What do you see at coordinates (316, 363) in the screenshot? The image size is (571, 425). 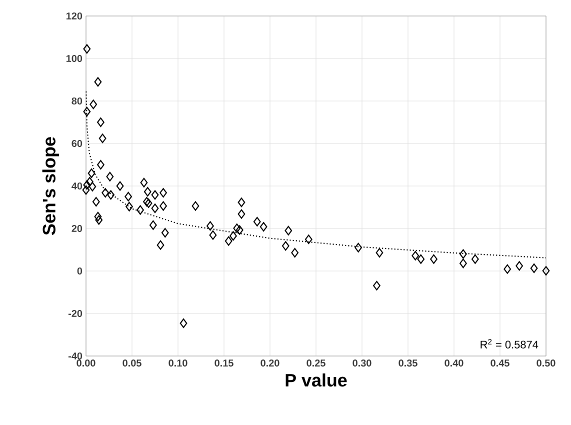 I see `x-tick-label: 0.25` at bounding box center [316, 363].